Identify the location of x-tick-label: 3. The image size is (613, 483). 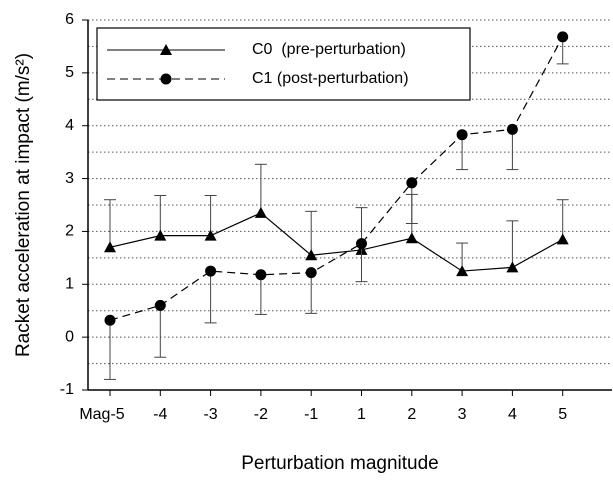
(462, 414).